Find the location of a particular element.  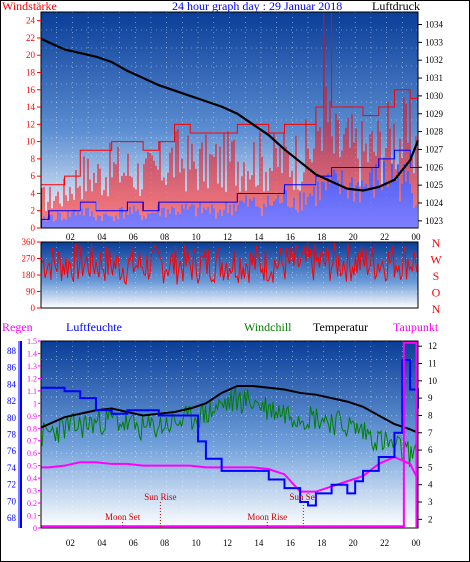

rain-tick-label: 1.5 is located at coordinates (32, 341).